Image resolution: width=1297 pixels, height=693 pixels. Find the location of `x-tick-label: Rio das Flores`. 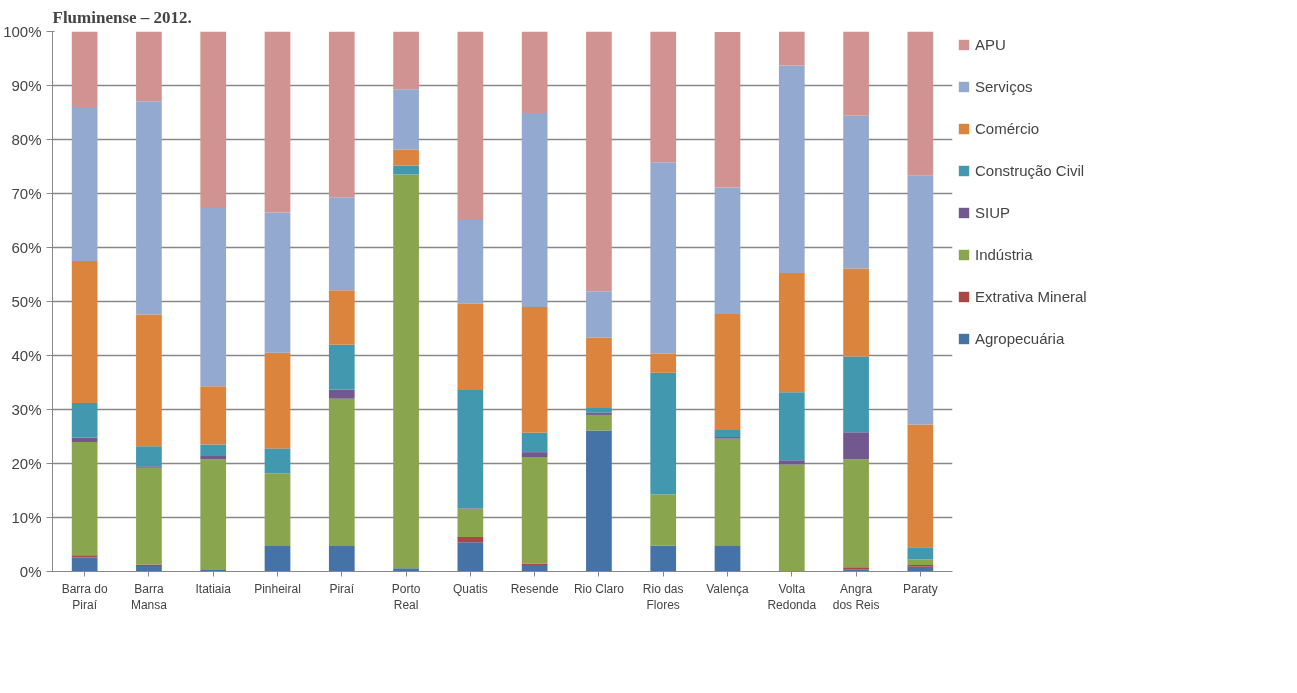

x-tick-label: Rio das Flores is located at coordinates (663, 597).